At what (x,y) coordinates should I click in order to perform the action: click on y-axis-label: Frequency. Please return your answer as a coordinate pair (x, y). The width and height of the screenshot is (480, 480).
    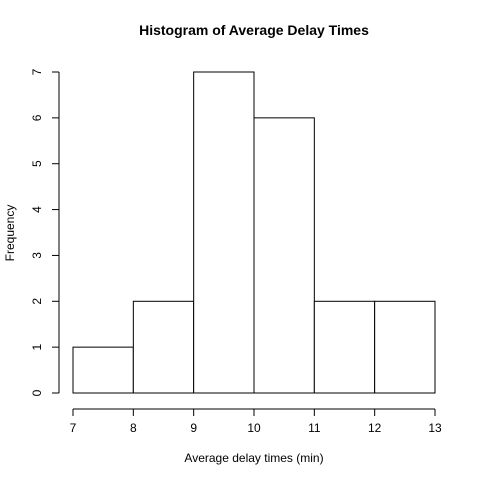
    Looking at the image, I should click on (10, 233).